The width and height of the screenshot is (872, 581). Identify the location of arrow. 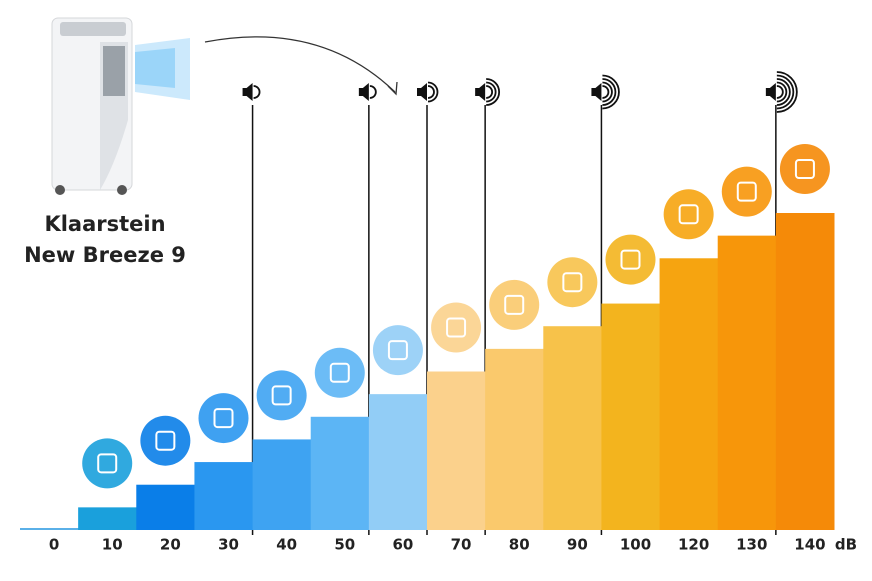
(300, 64).